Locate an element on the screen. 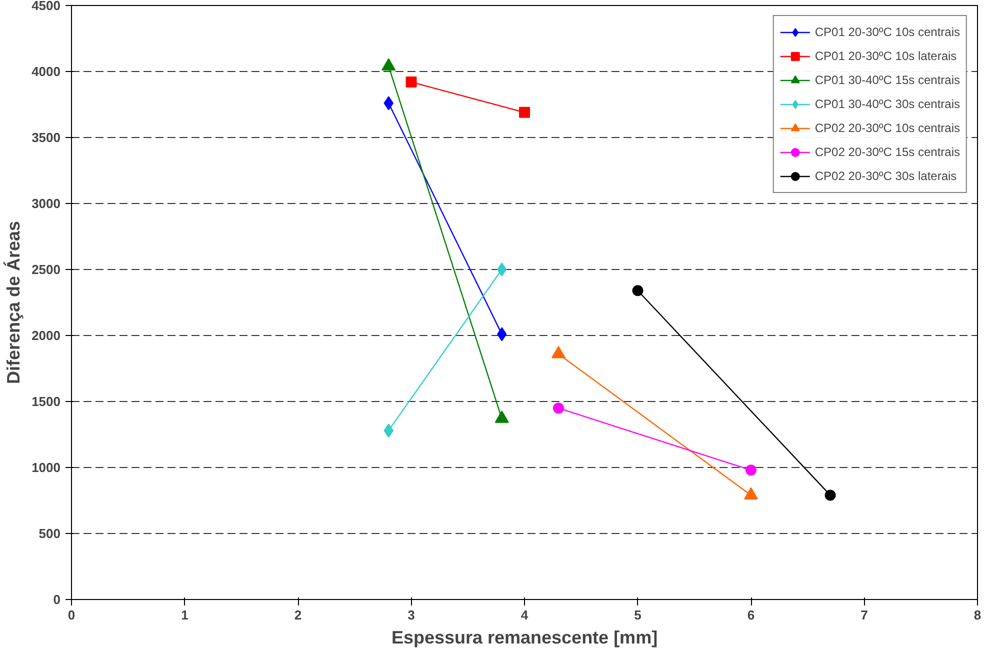 The image size is (991, 657). y-tick-label: 1500 is located at coordinates (46, 401).